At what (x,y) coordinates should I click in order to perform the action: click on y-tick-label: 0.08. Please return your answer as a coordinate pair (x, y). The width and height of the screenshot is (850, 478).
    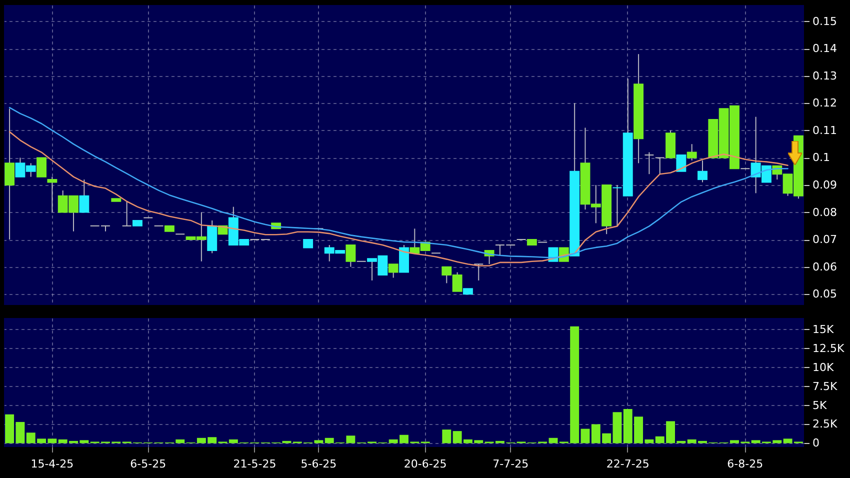
    Looking at the image, I should click on (824, 212).